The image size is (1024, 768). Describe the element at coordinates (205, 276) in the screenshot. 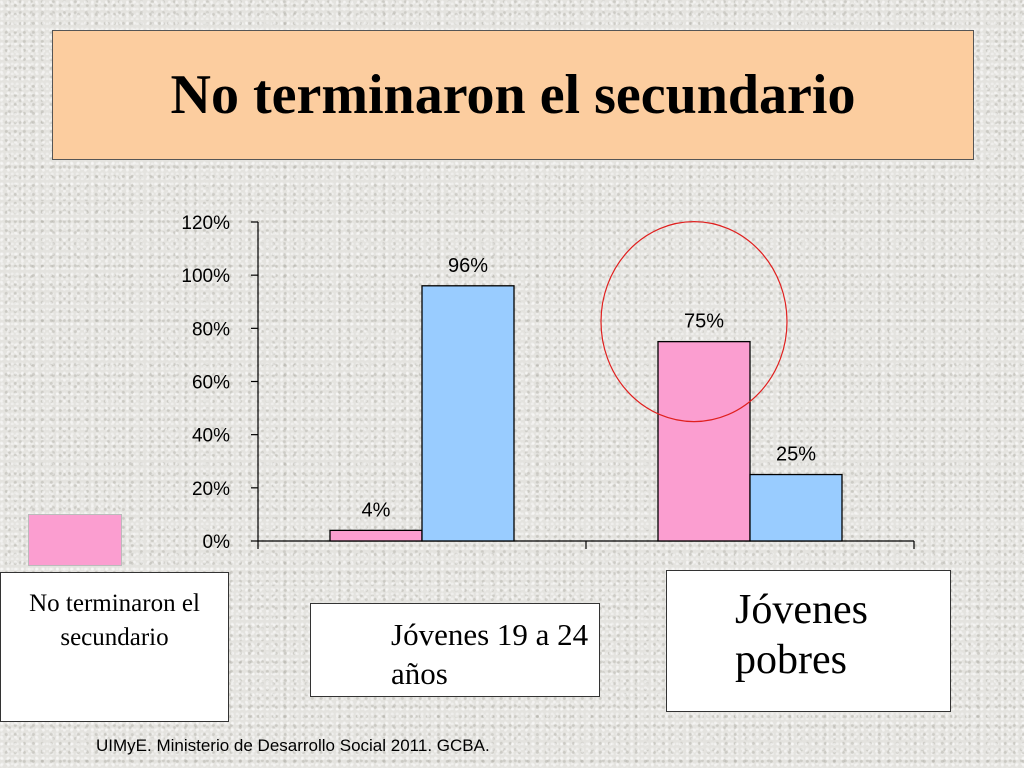

I see `y-tick-label: 100%` at that location.